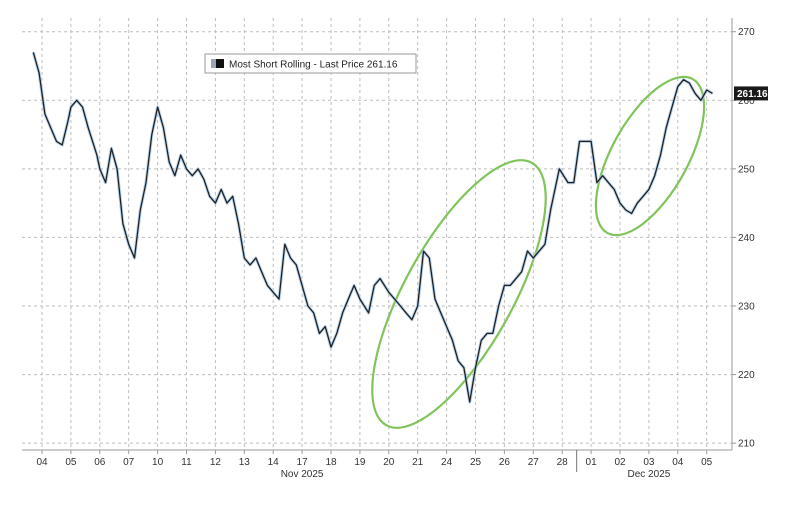 The image size is (802, 518). Describe the element at coordinates (274, 462) in the screenshot. I see `x-tick-label: 14` at that location.